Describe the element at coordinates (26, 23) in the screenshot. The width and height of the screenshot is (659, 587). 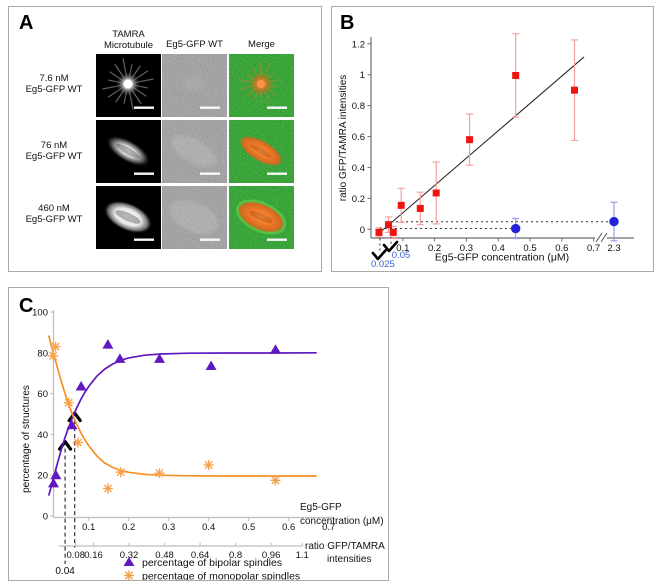
I see `panel-a-letter: A` at that location.